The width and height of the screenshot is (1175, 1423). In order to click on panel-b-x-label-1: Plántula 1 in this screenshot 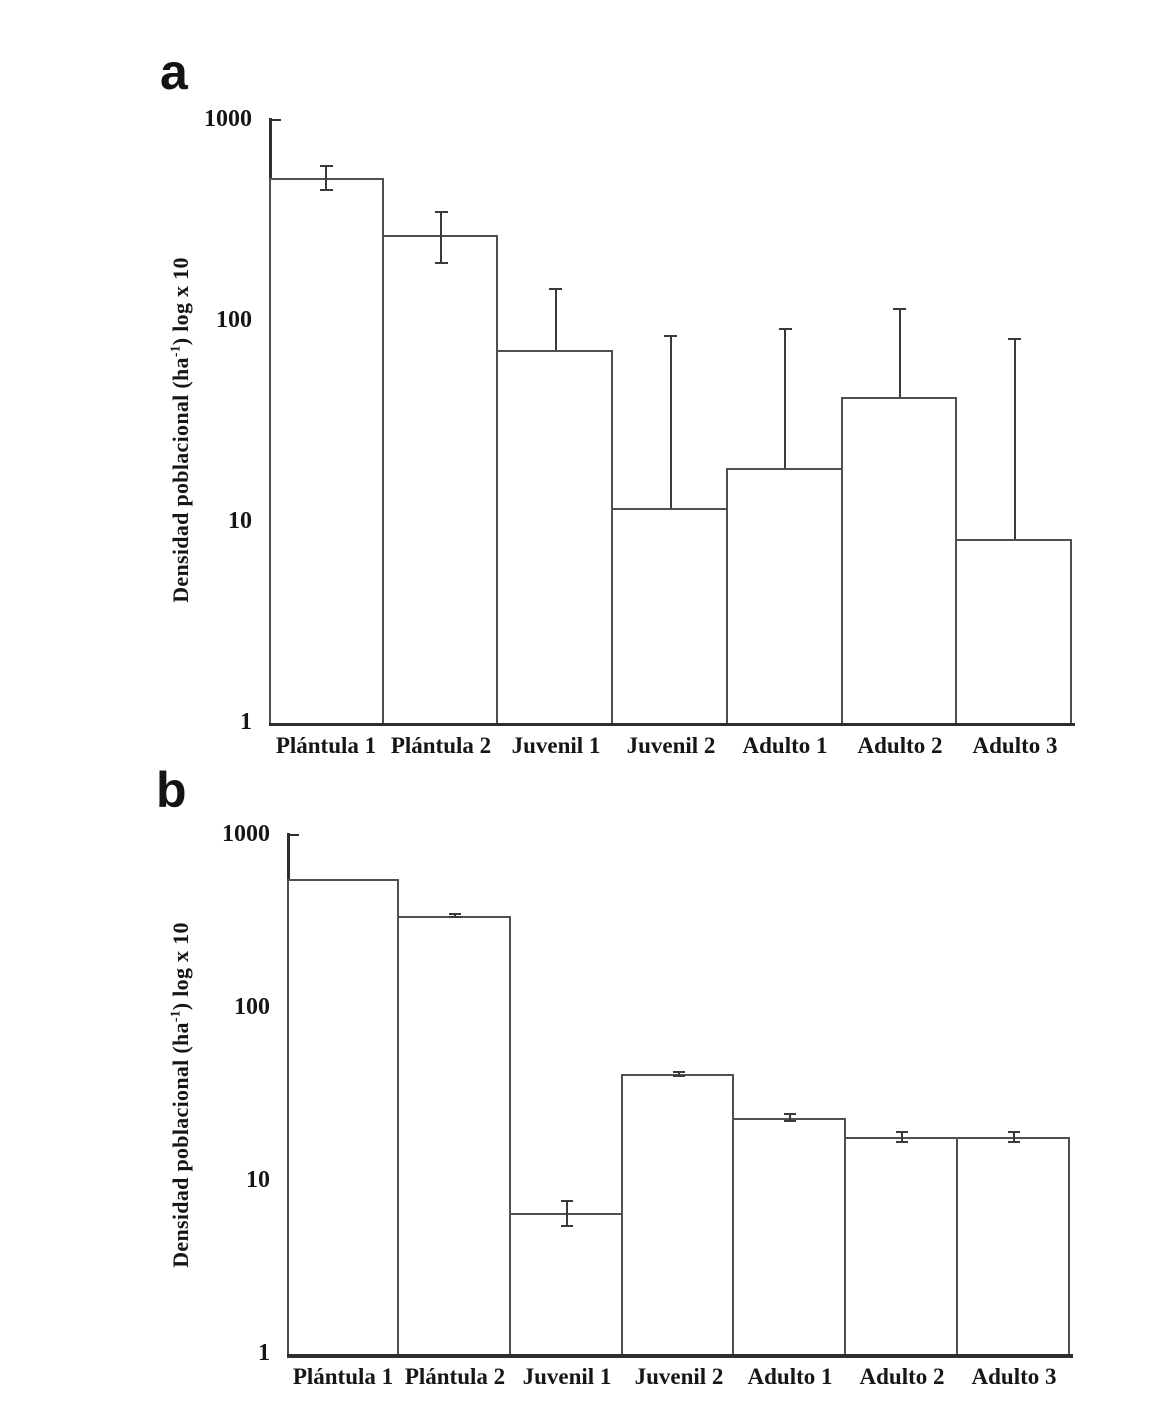, I will do `click(343, 1376)`.